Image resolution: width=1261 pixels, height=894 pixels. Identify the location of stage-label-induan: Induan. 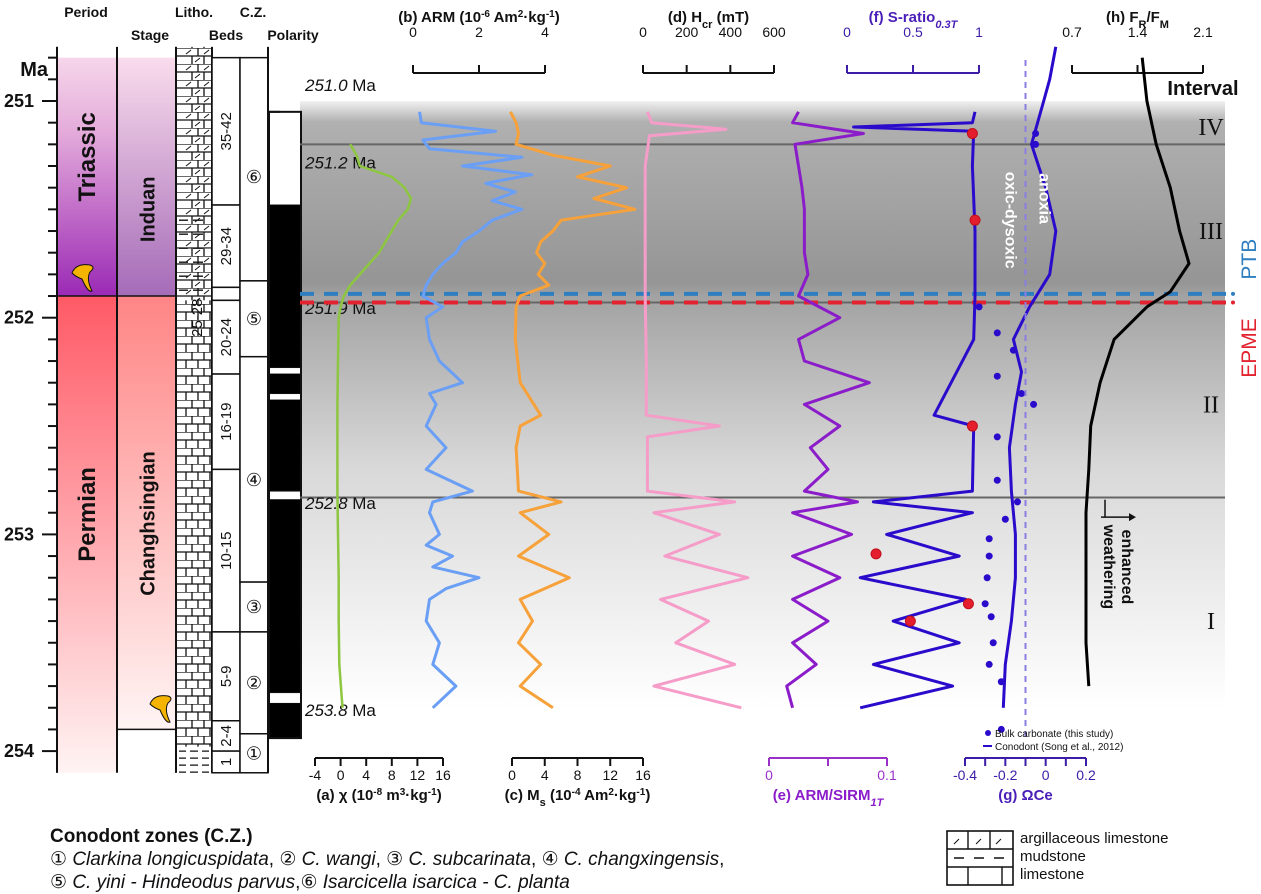
(149, 210).